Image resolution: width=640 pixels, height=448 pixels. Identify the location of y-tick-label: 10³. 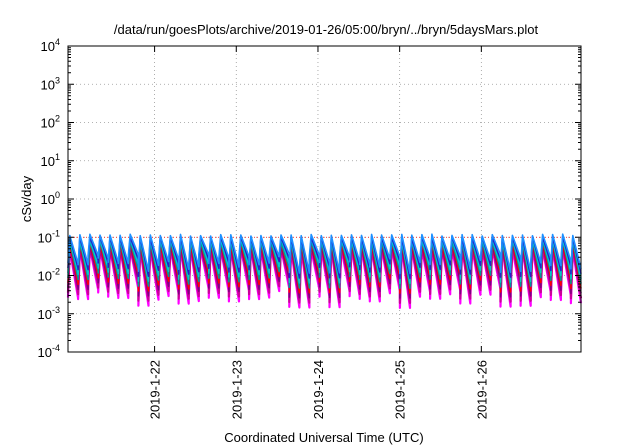
(50, 83).